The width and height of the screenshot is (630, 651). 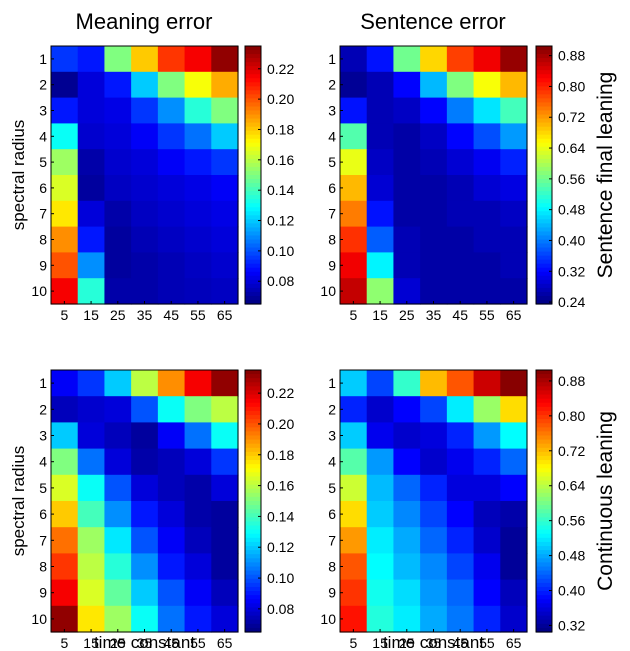 What do you see at coordinates (560, 177) in the screenshot?
I see `colorbar: 0.24 0.32 0.40 0.48 0.56 0.64 0.72 0.80 0.88` at bounding box center [560, 177].